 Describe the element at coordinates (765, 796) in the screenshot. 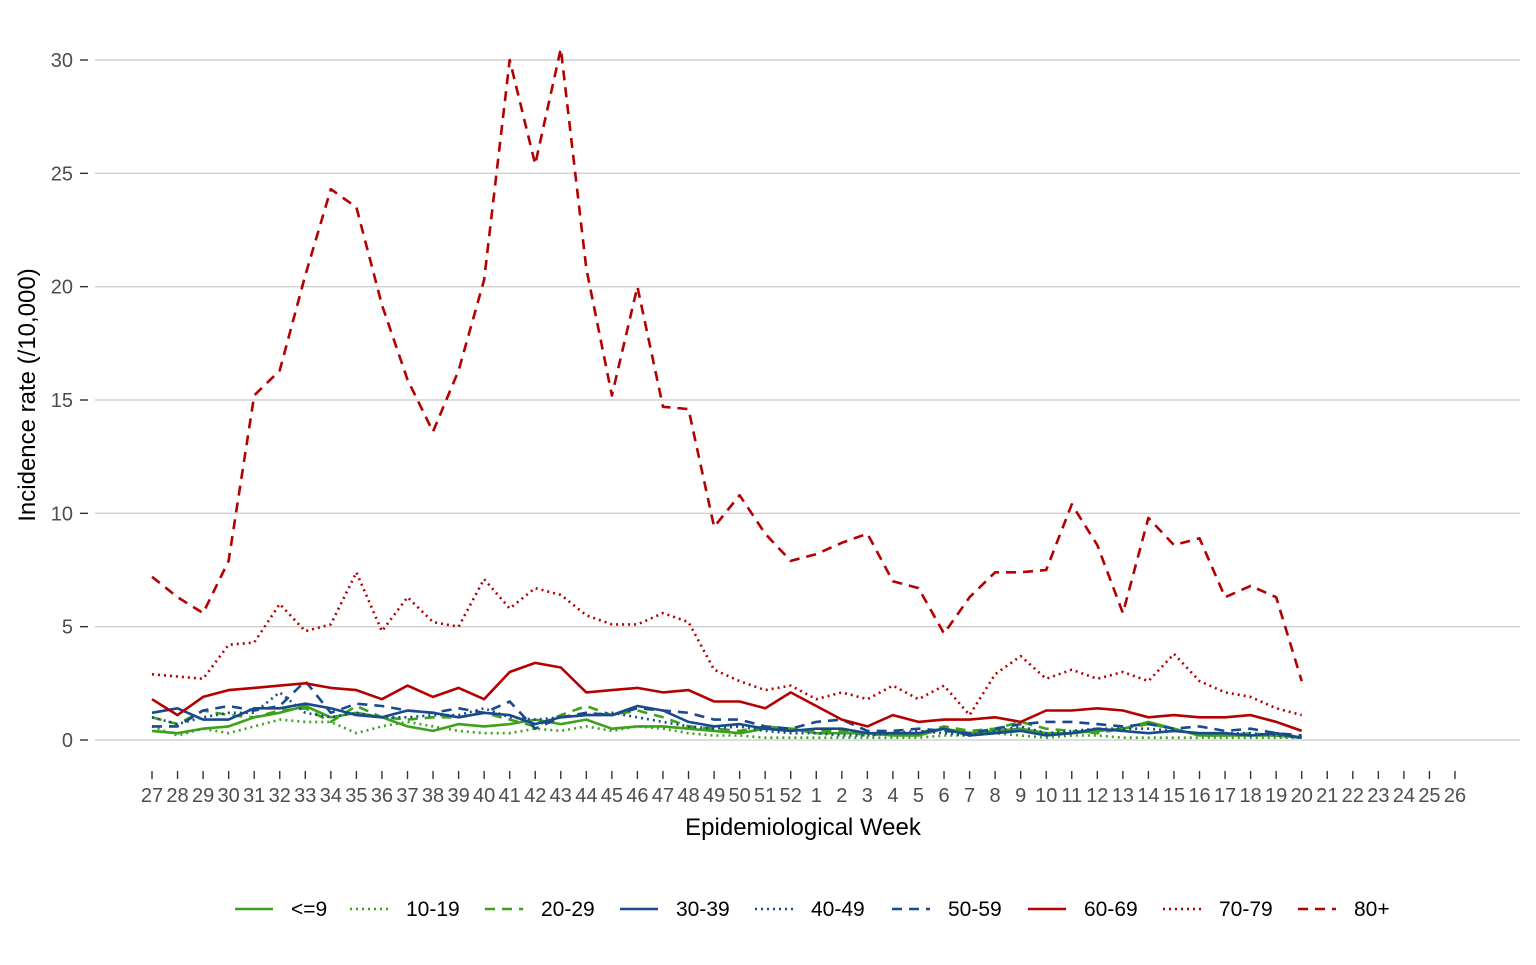

I see `x-tick-label: 51` at that location.